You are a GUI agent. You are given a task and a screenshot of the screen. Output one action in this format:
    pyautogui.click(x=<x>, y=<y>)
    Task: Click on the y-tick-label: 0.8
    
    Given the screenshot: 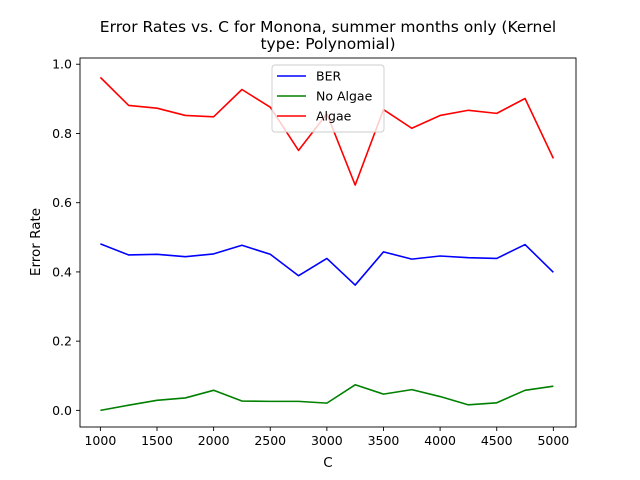 What is the action you would take?
    pyautogui.click(x=62, y=133)
    